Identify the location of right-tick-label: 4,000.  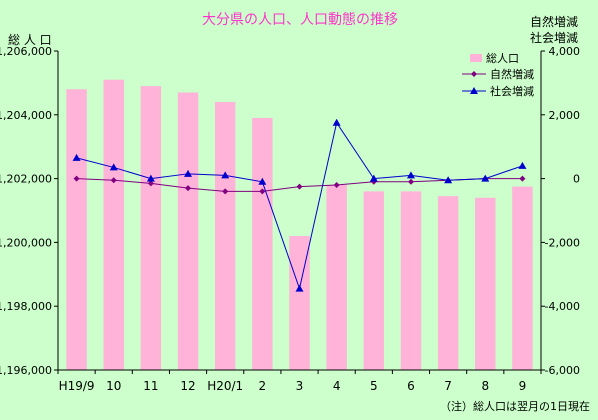
(565, 51).